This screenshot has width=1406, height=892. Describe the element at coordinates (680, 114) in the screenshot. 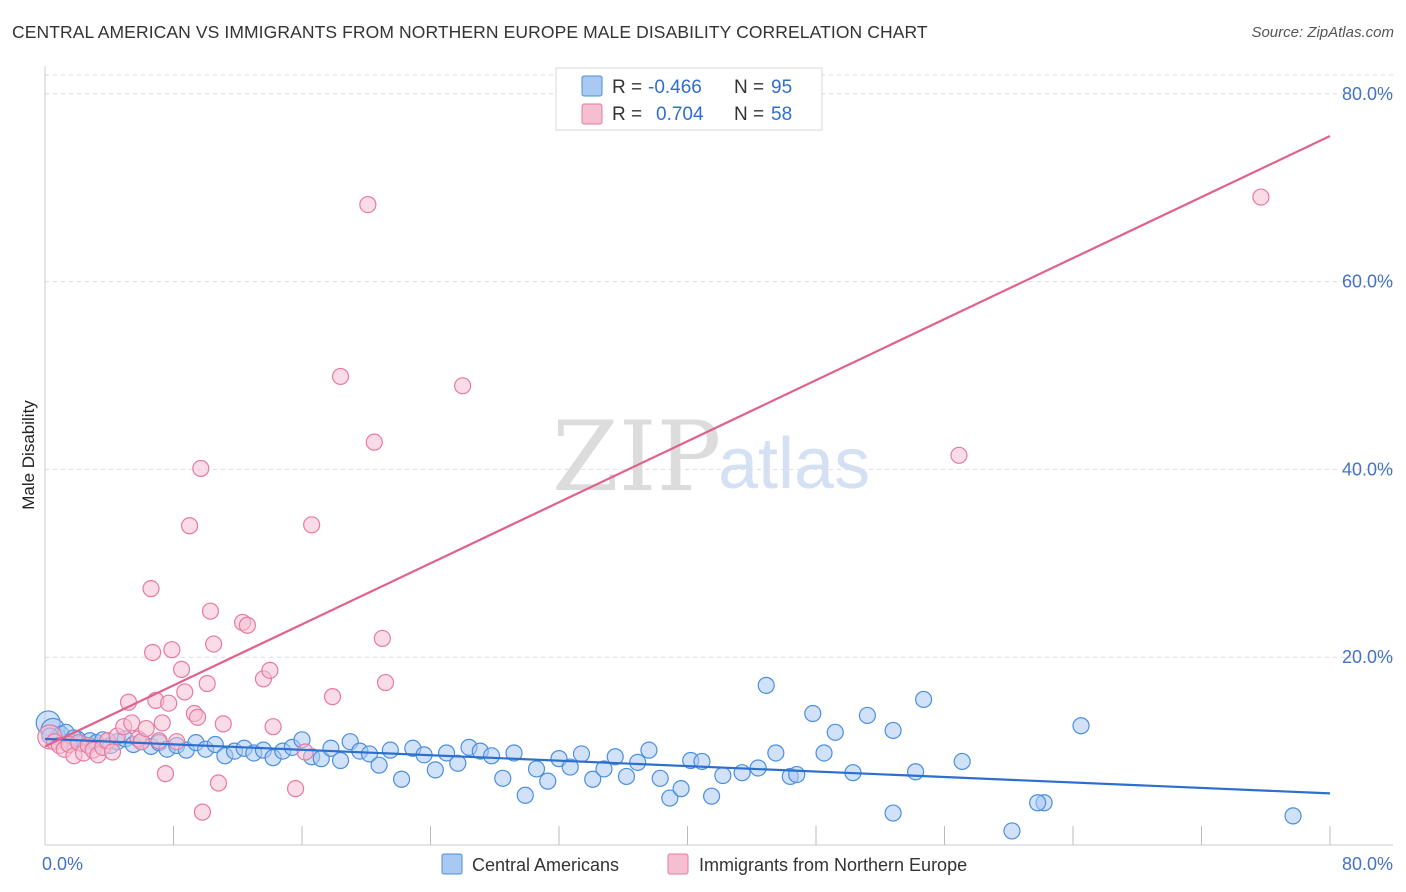

I see `stats-legend-r-value: 0.704` at that location.